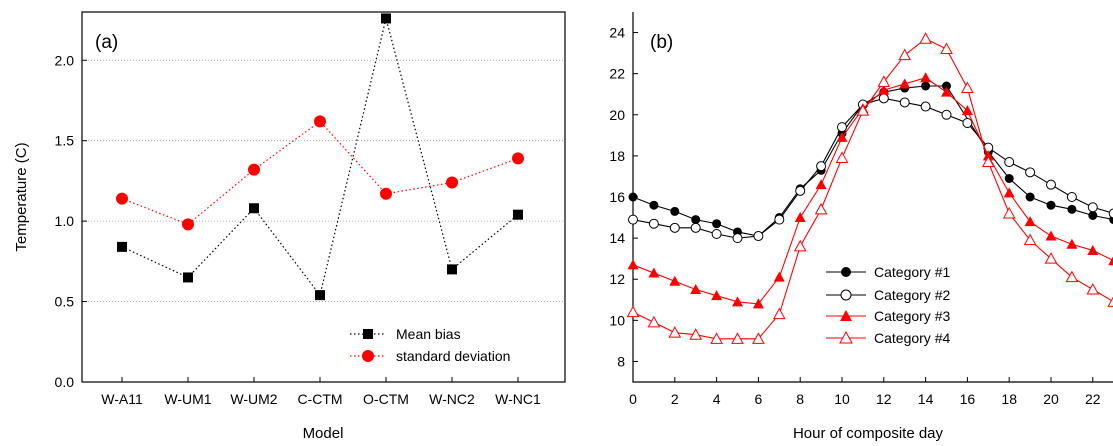 The width and height of the screenshot is (1113, 446). What do you see at coordinates (65, 141) in the screenshot?
I see `y-tick-label: 1.5` at bounding box center [65, 141].